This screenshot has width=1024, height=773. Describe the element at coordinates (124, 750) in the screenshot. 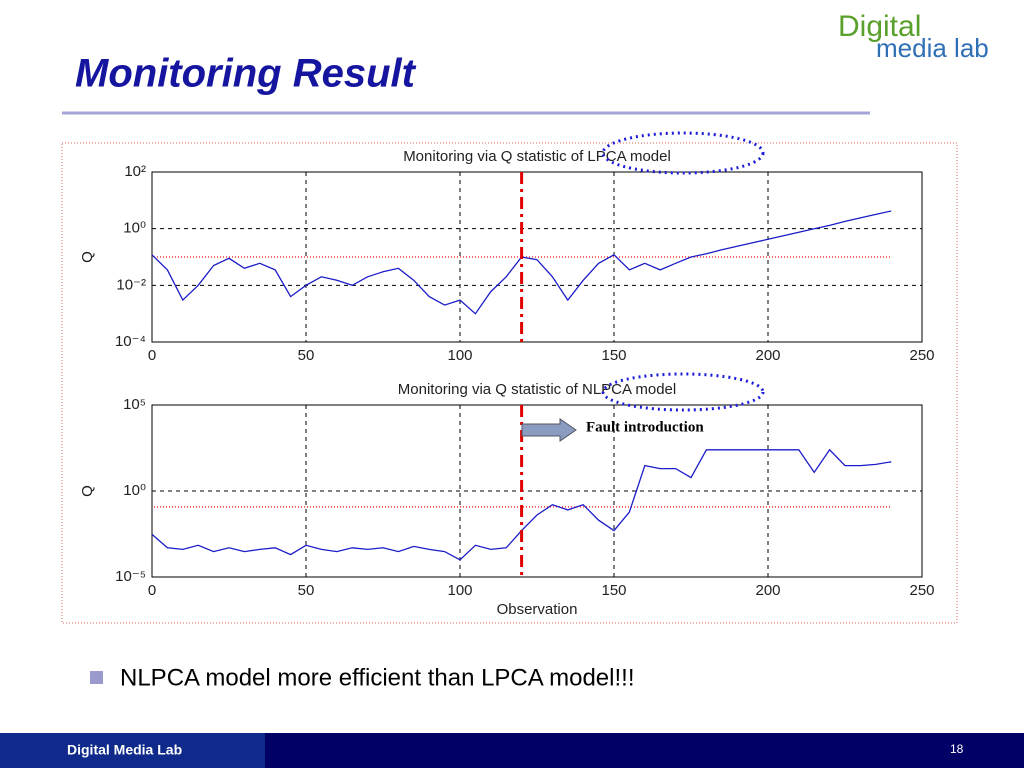

I see `footer-text: Digital Media Lab` at that location.